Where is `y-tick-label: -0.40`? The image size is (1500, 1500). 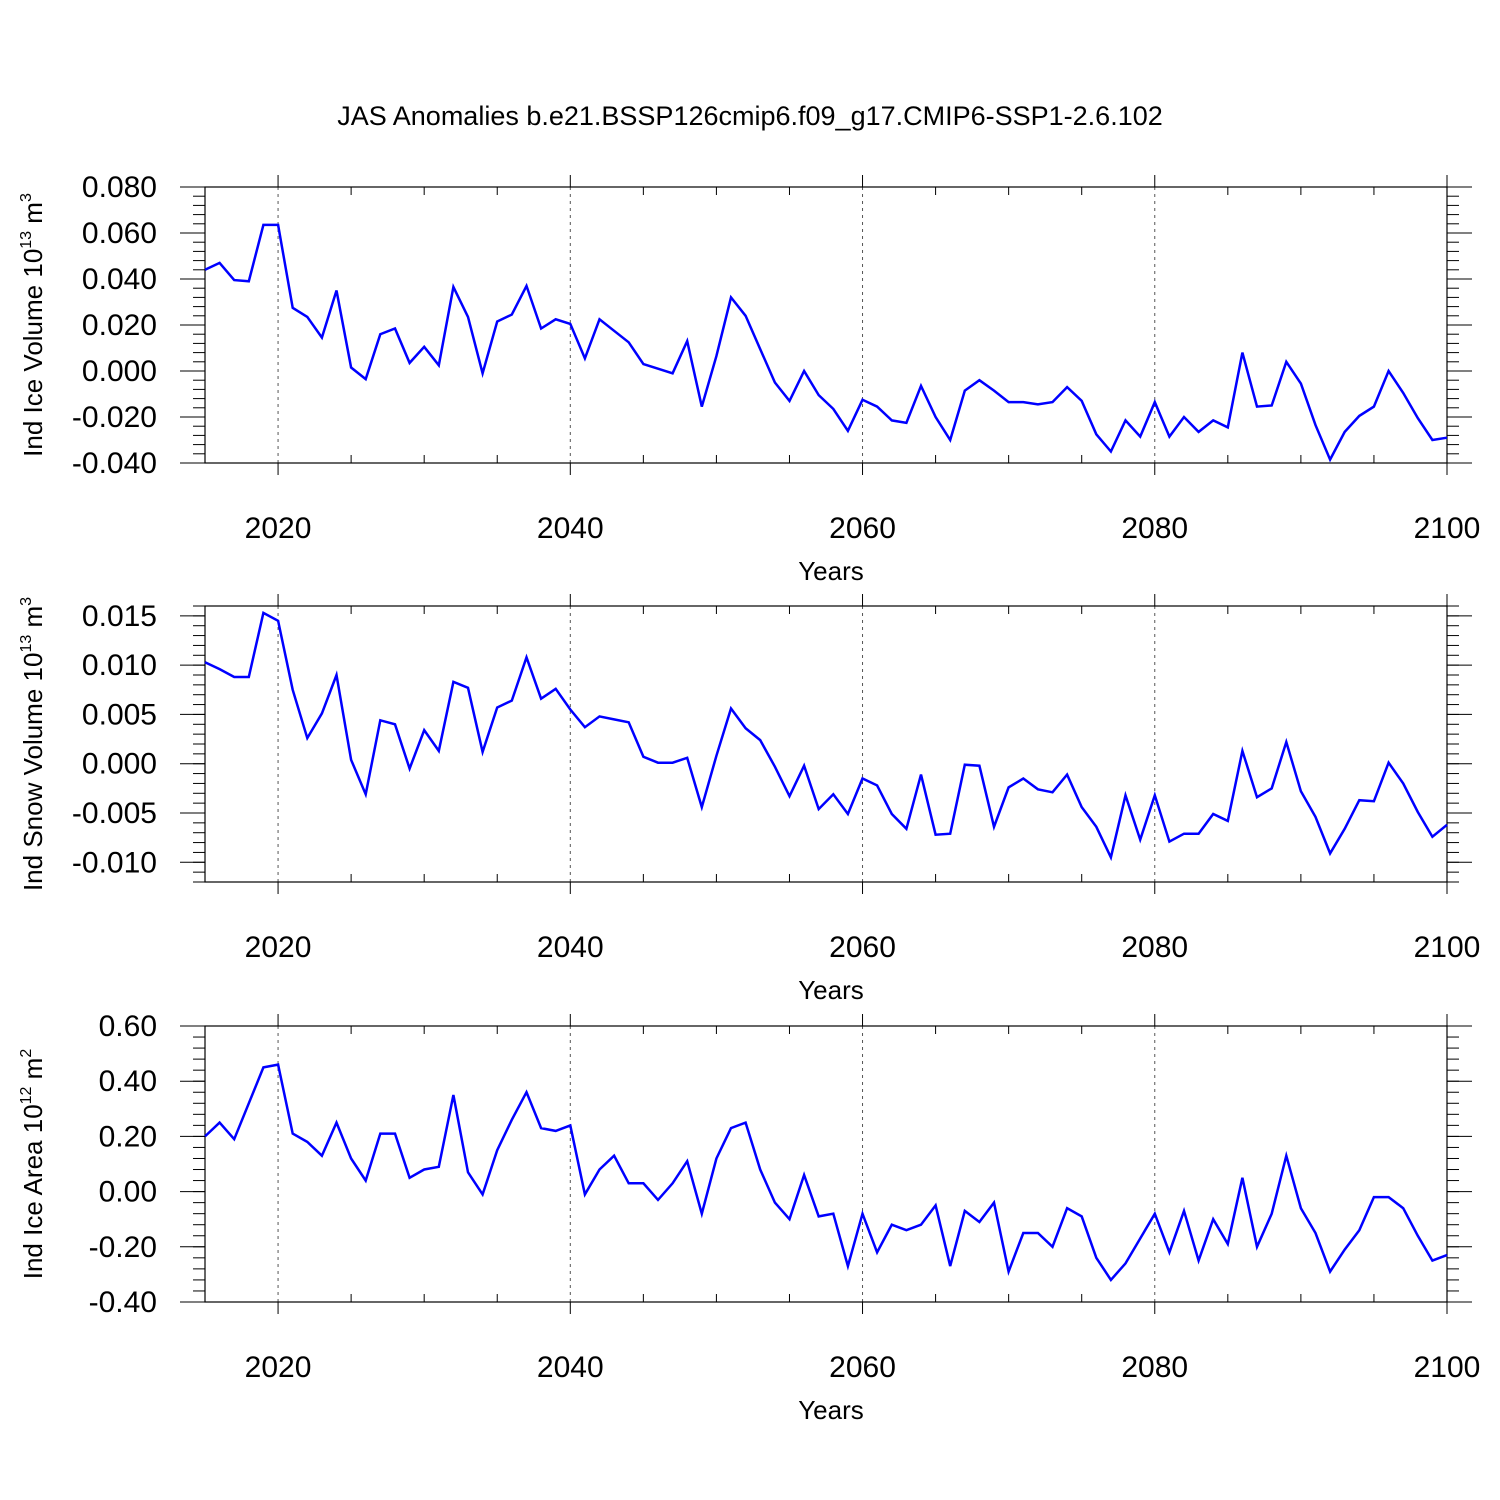
y-tick-label: -0.40 is located at coordinates (123, 1302).